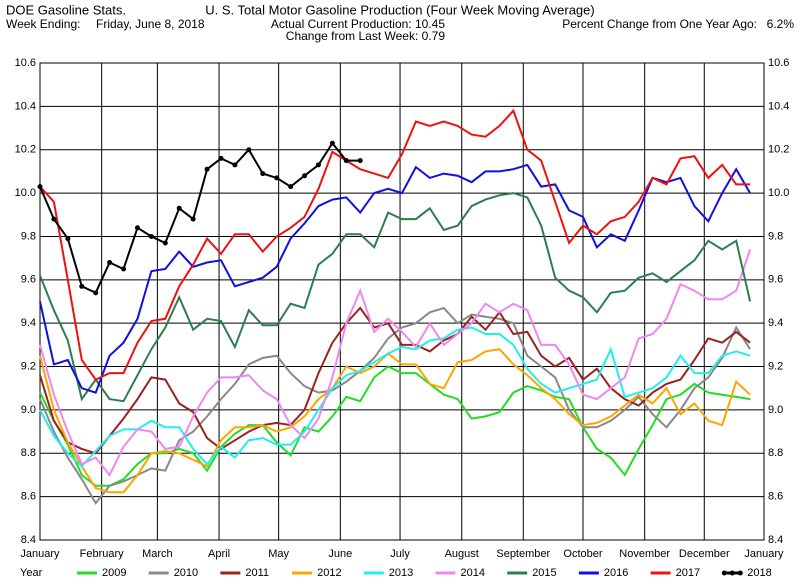  Describe the element at coordinates (200, 218) in the screenshot. I see `series-line` at that location.